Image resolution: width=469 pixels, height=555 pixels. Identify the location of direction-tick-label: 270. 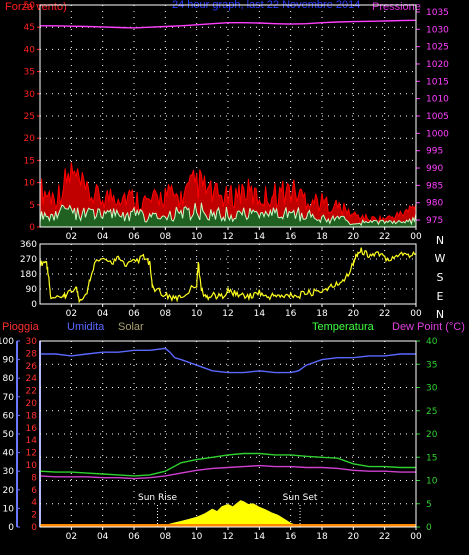
(28, 260).